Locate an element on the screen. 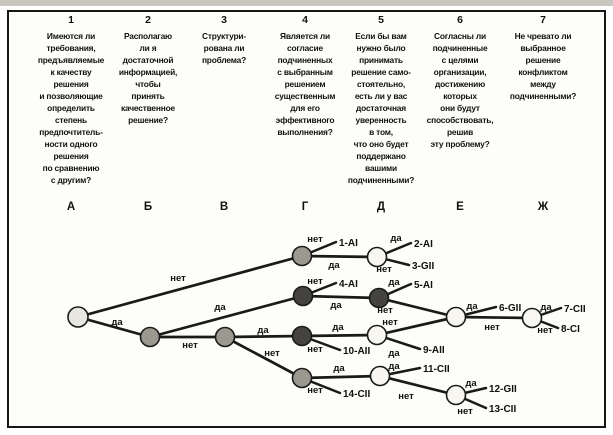 The image size is (613, 435). column-letter: Ж is located at coordinates (543, 207).